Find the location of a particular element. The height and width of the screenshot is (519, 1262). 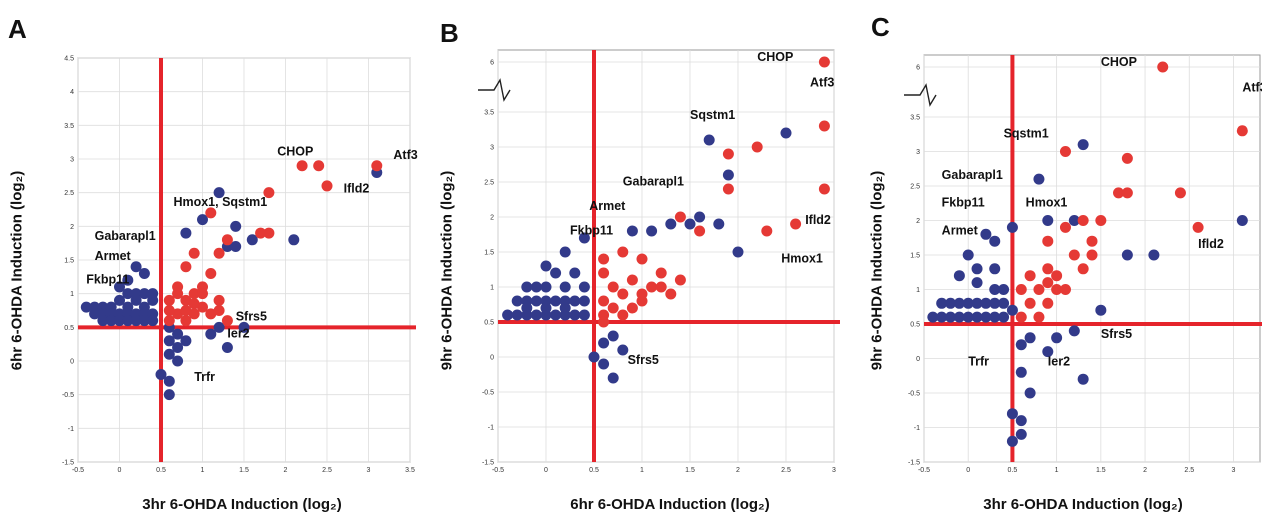

gene-annotation: Ifld2 is located at coordinates (818, 220).